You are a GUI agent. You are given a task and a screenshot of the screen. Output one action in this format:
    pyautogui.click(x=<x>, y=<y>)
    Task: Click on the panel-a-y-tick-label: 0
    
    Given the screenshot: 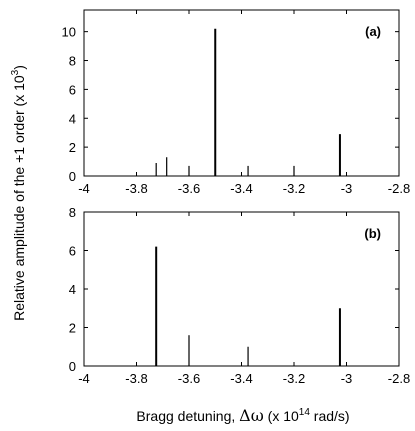 What is the action you would take?
    pyautogui.click(x=72, y=176)
    